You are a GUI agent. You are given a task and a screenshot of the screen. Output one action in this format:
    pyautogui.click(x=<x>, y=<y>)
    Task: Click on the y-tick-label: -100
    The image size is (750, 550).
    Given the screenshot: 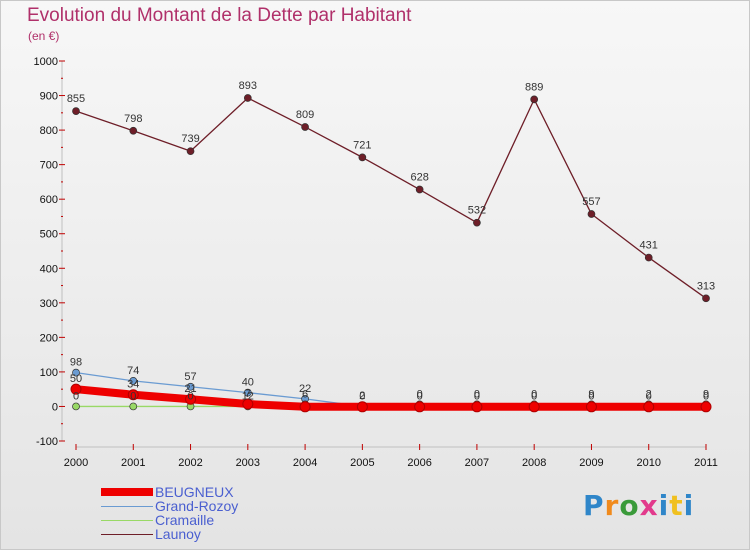 What is the action you would take?
    pyautogui.click(x=47, y=442)
    